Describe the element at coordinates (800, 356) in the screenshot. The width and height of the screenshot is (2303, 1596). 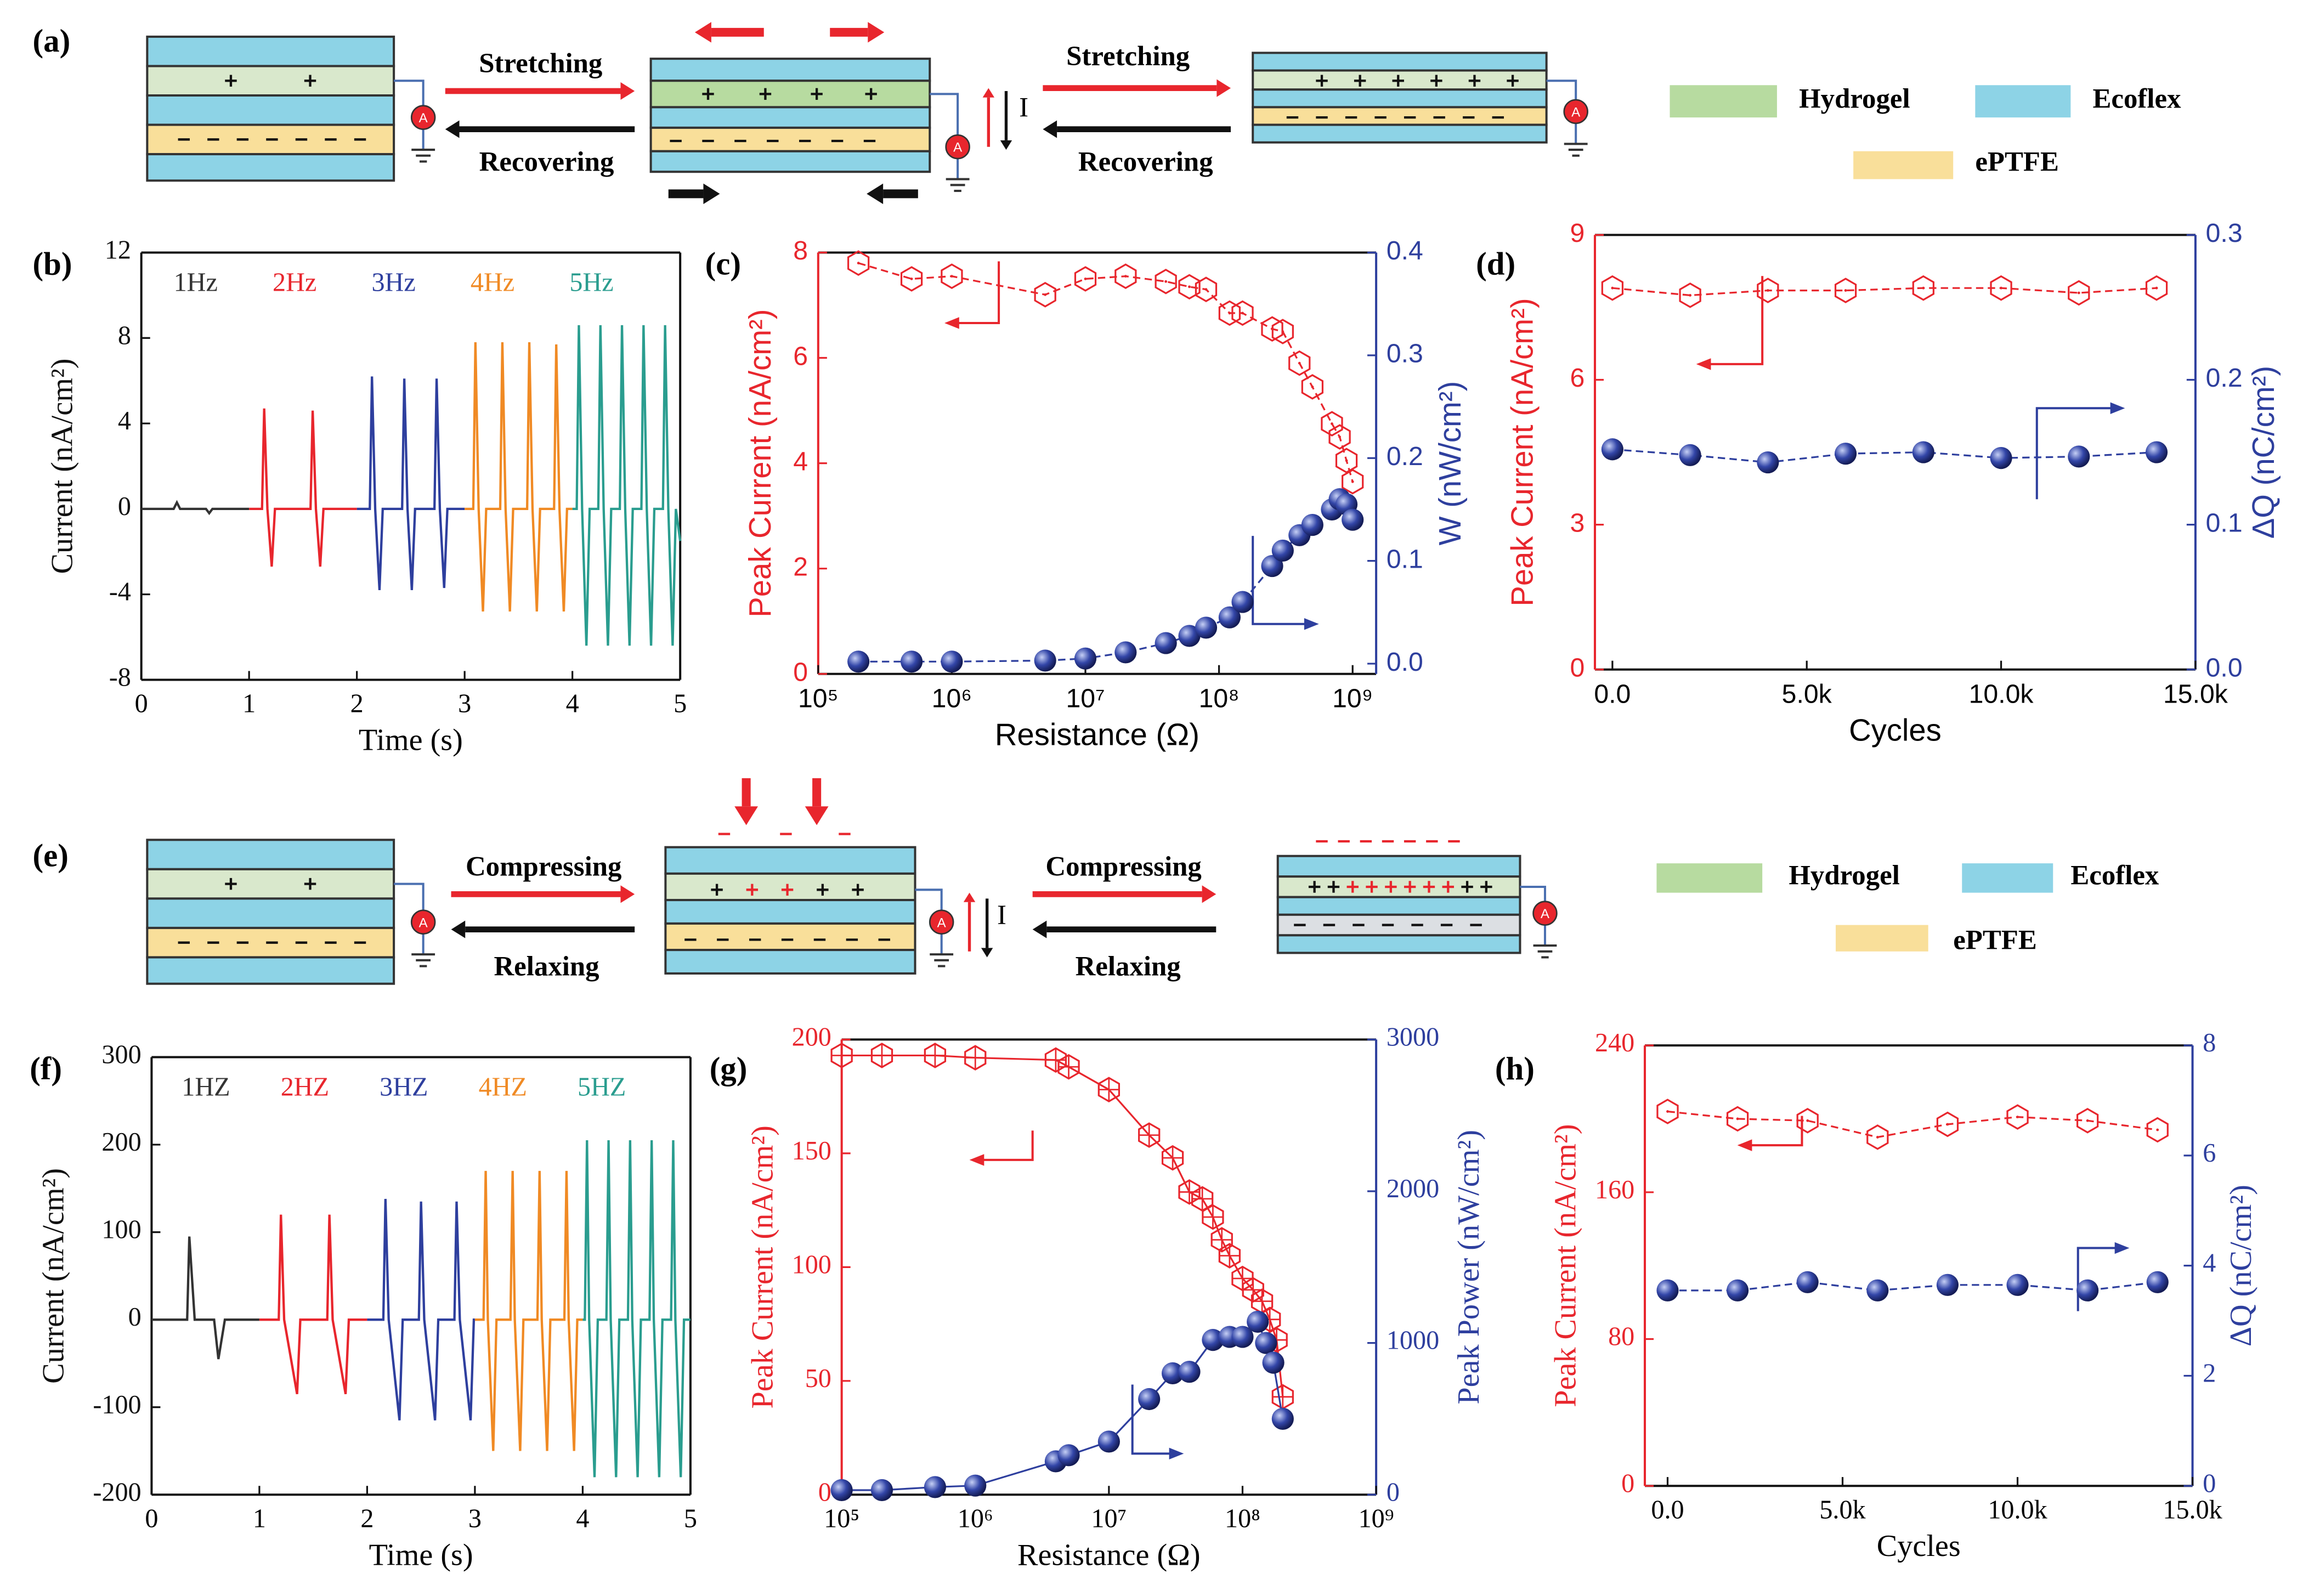
I see `y-tick-label: 6` at that location.